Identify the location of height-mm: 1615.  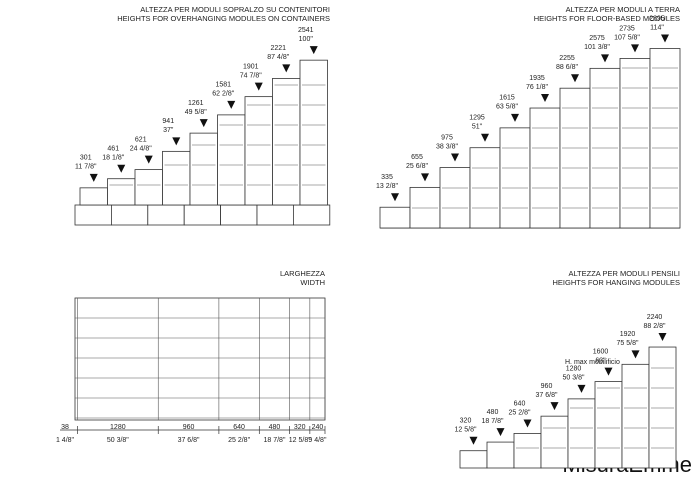
(507, 98).